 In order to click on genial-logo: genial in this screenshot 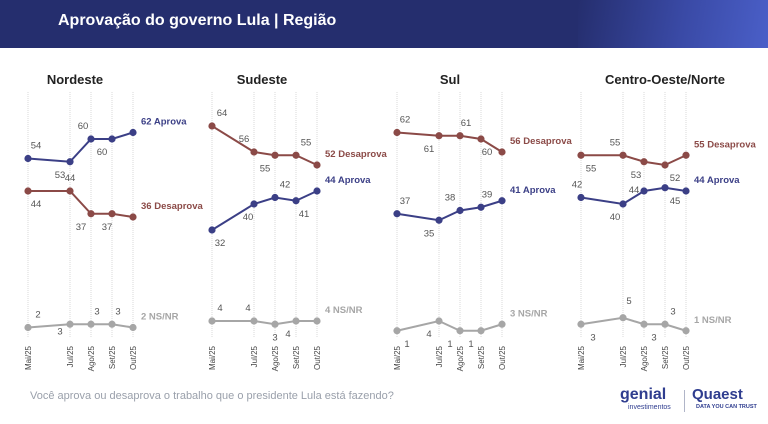, I will do `click(643, 394)`.